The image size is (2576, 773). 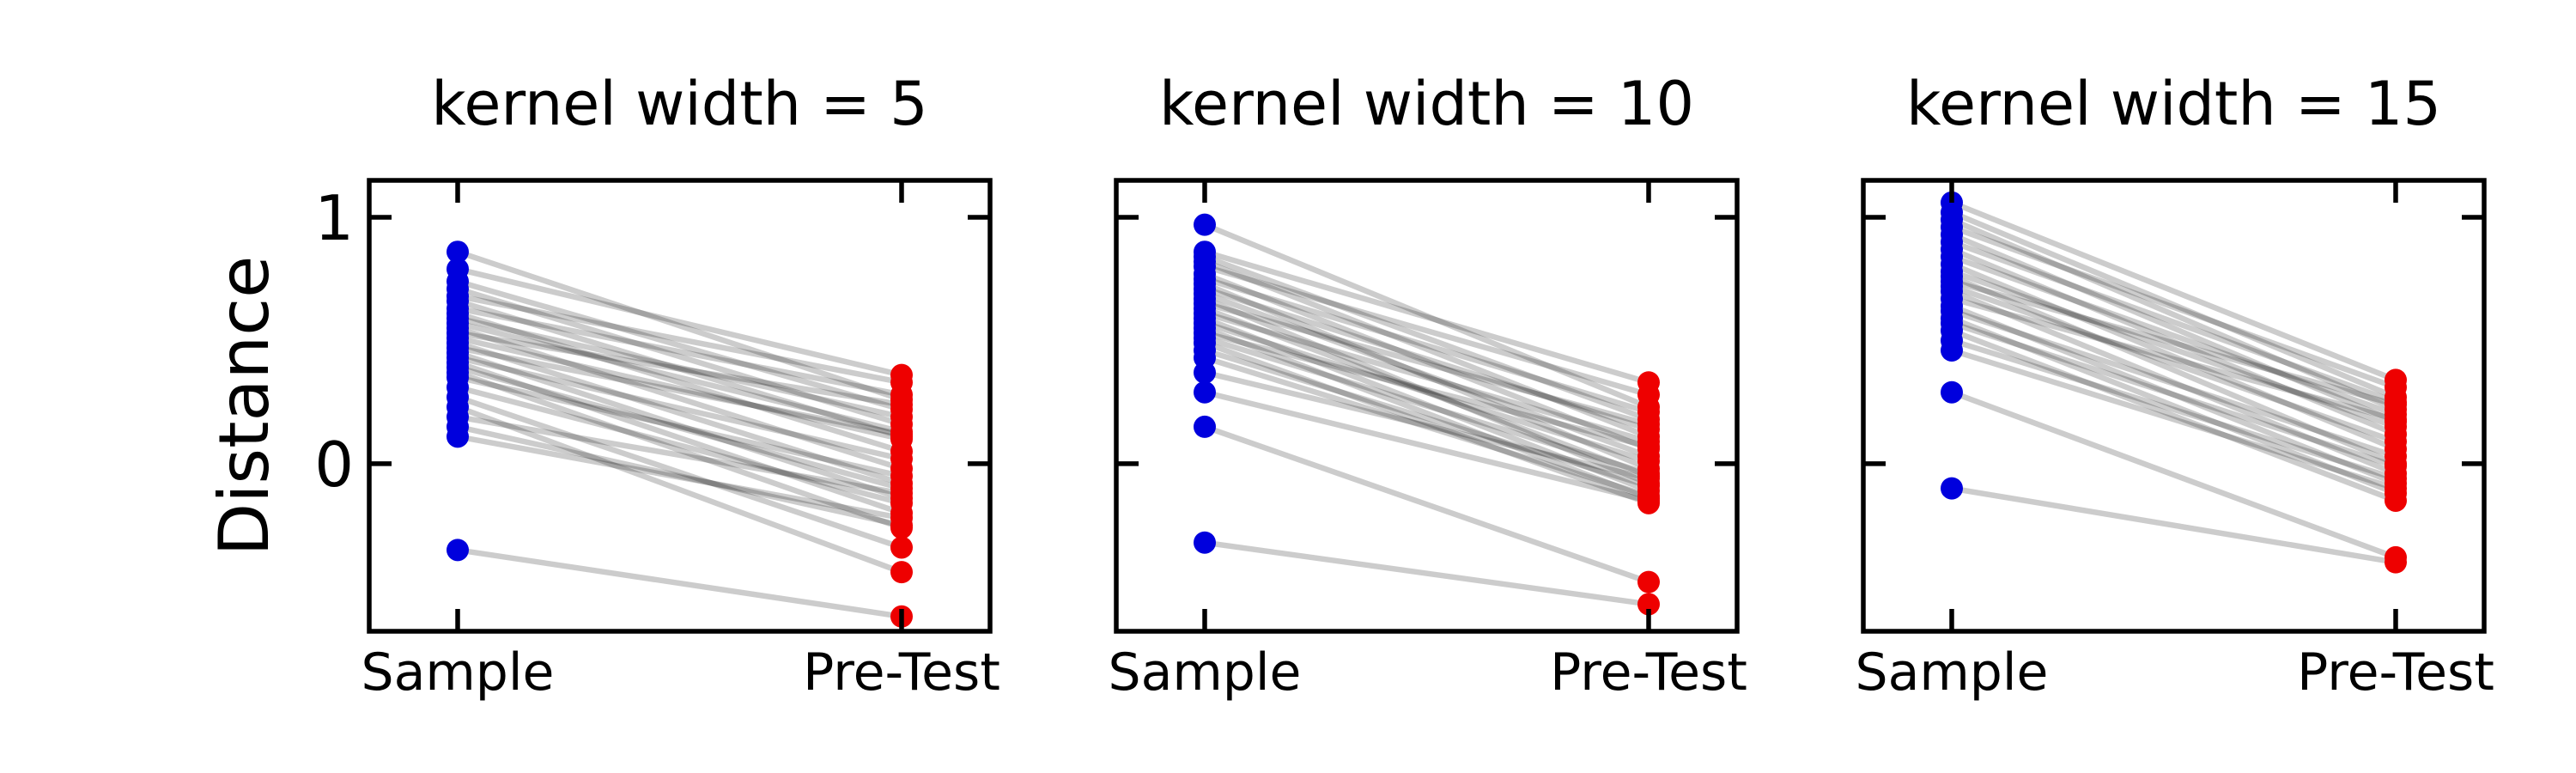 I want to click on paired-lines, so click(x=2173, y=382).